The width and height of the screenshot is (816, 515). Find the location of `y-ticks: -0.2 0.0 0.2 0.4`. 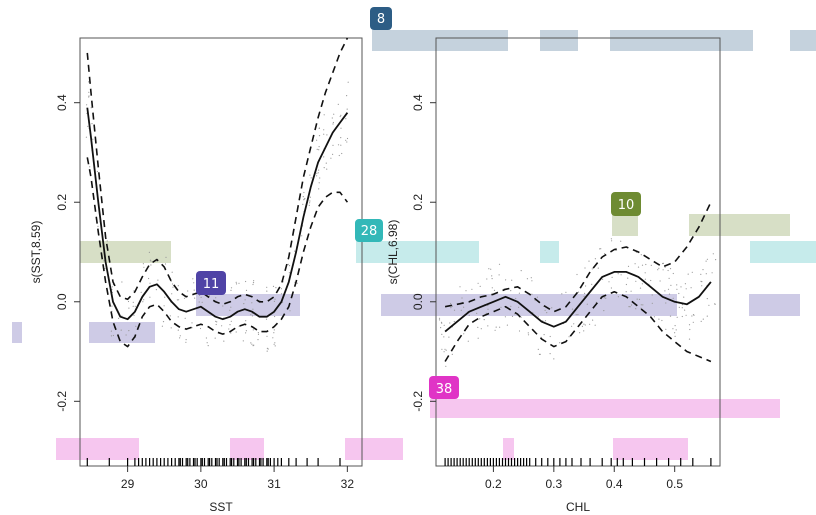

y-ticks: -0.2 0.0 0.2 0.4 is located at coordinates (67, 253).